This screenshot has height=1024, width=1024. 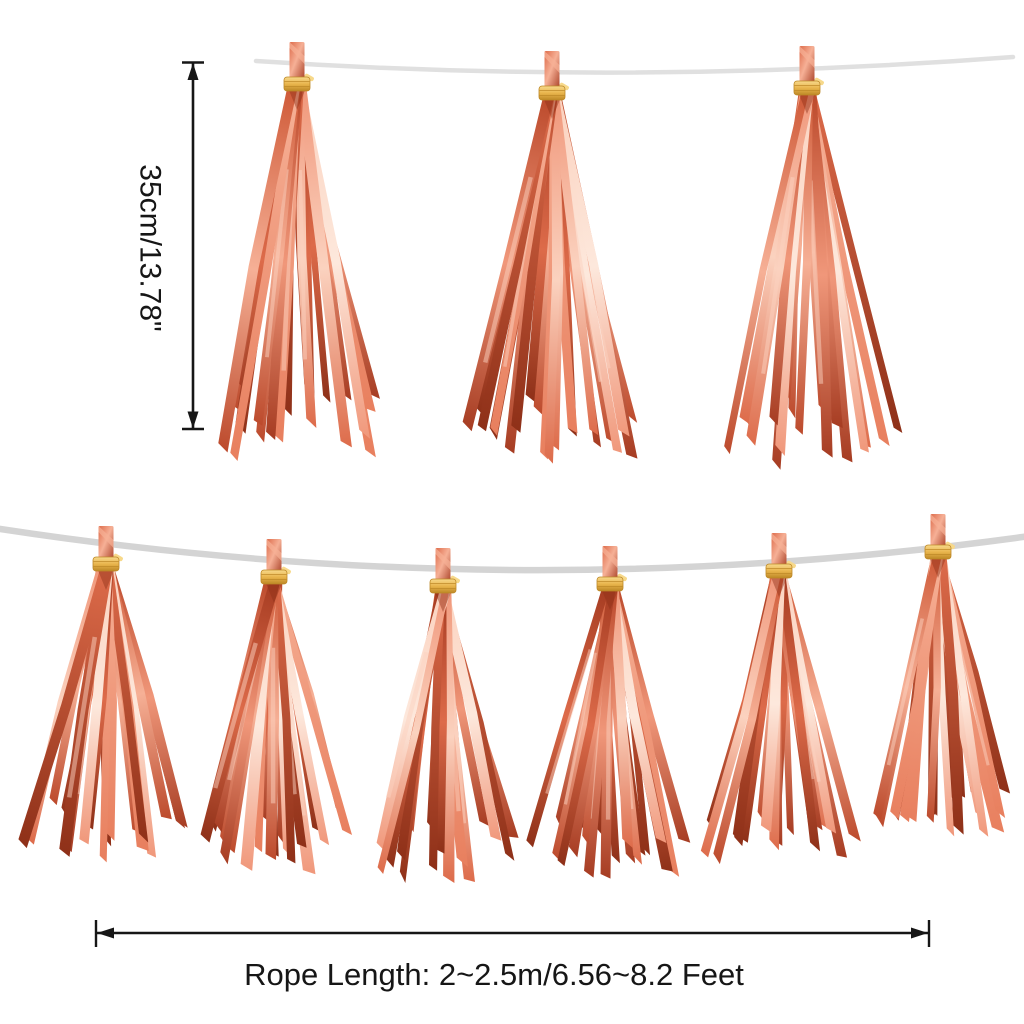 I want to click on rope-length-dimension: Rope Length: 2~2.5m/6.56~8.2 Feet, so click(x=512, y=956).